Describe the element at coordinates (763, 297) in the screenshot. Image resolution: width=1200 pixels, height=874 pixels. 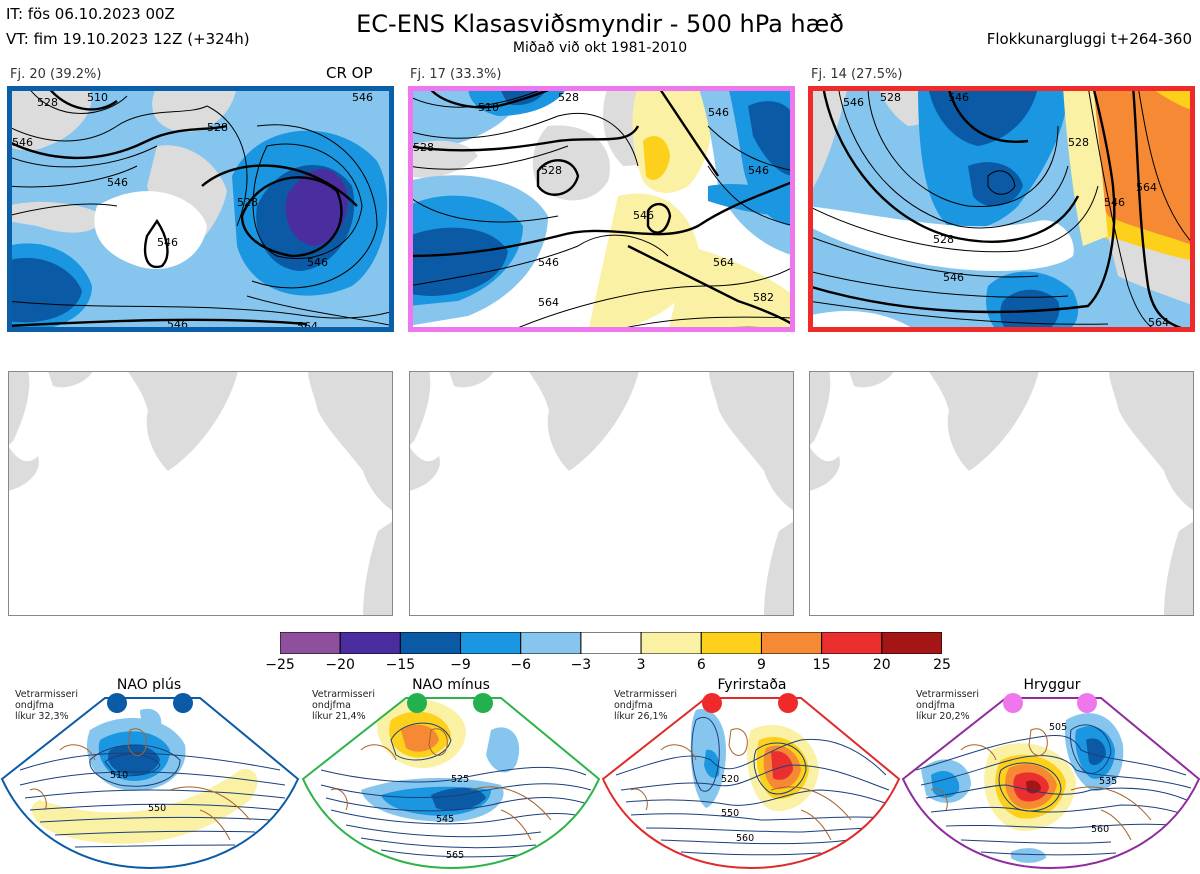
I see `contour-label: 582` at that location.